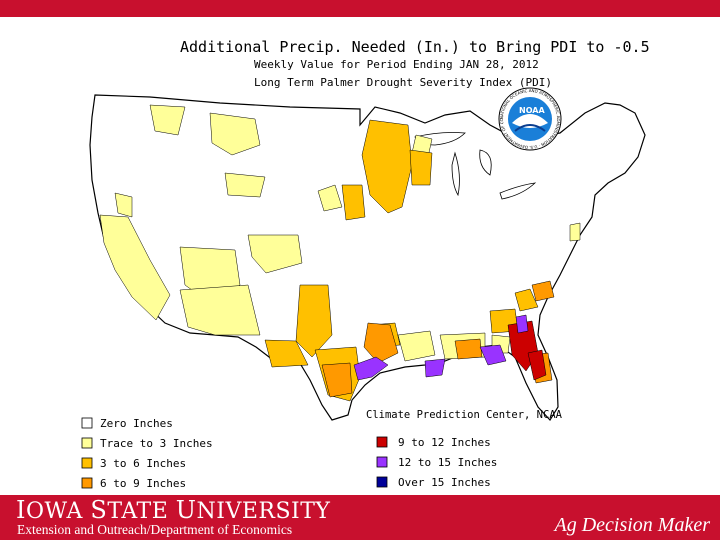  What do you see at coordinates (360, 517) in the screenshot?
I see `footer-brand-bar` at bounding box center [360, 517].